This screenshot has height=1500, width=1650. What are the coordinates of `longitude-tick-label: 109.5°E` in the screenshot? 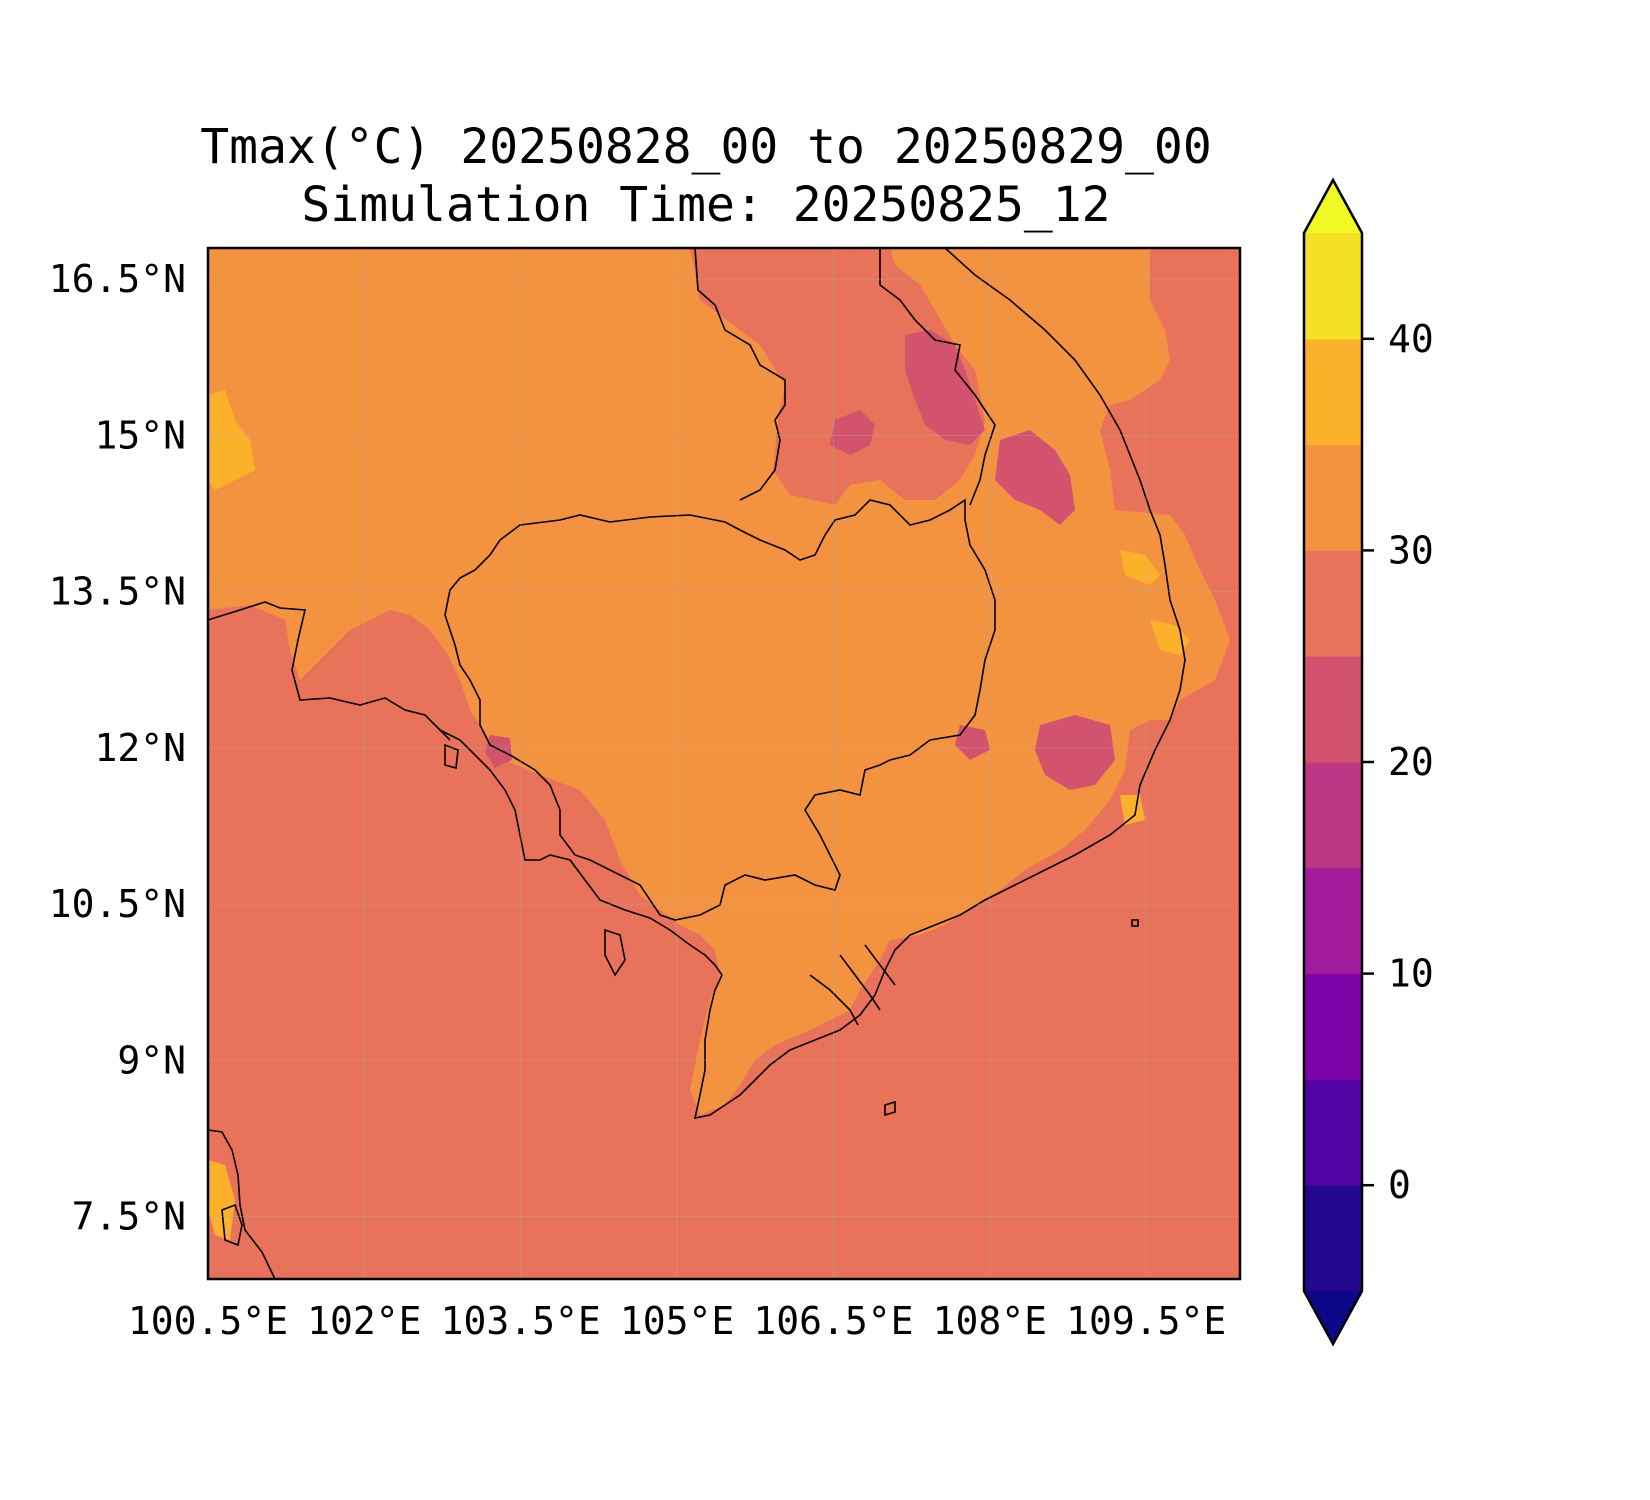 It's located at (1146, 1321).